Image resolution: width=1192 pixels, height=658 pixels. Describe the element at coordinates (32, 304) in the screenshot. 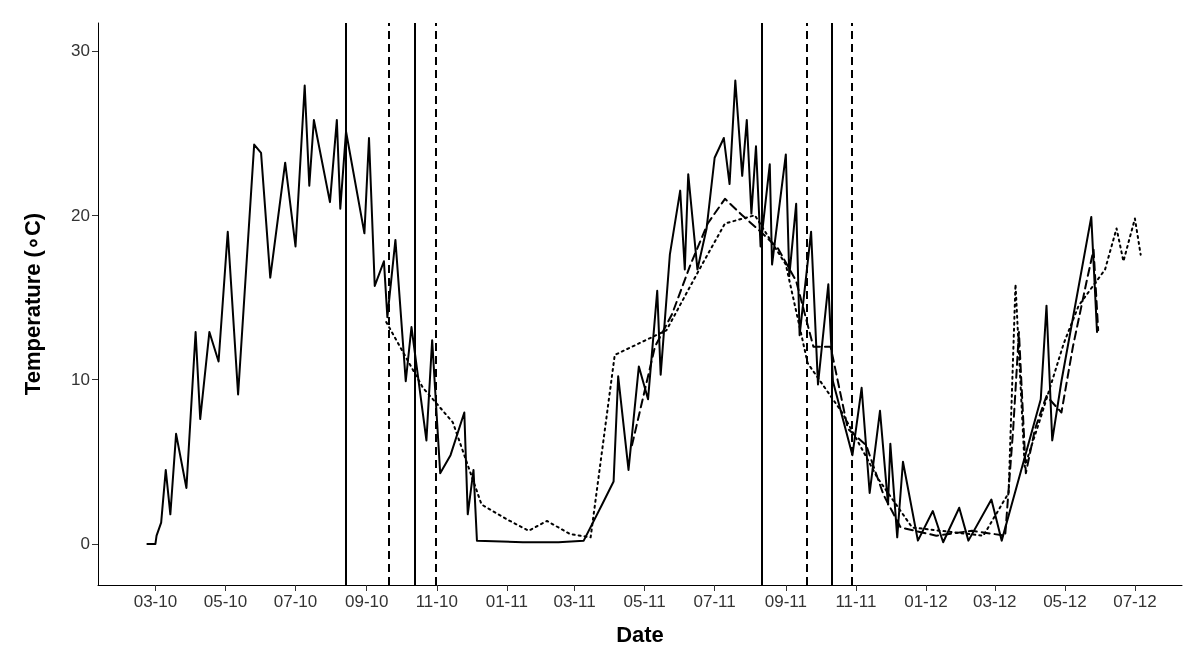

I see `y-axis-title: Temperature (∘C)` at that location.